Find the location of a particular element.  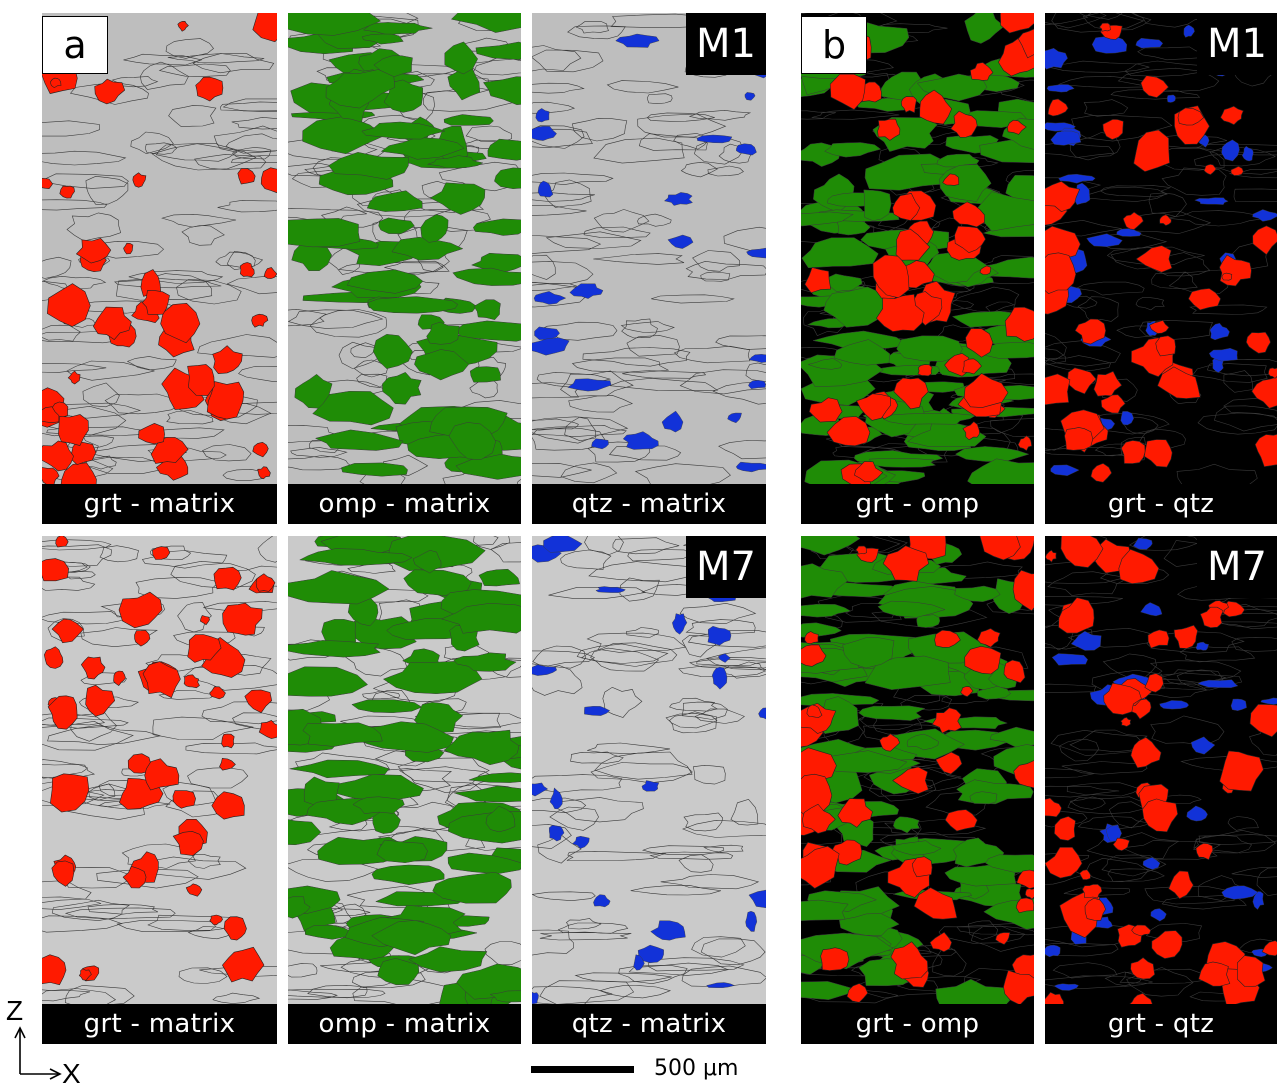

panel-m7-qtz-matrix: M7 qtz - matrix is located at coordinates (649, 791).